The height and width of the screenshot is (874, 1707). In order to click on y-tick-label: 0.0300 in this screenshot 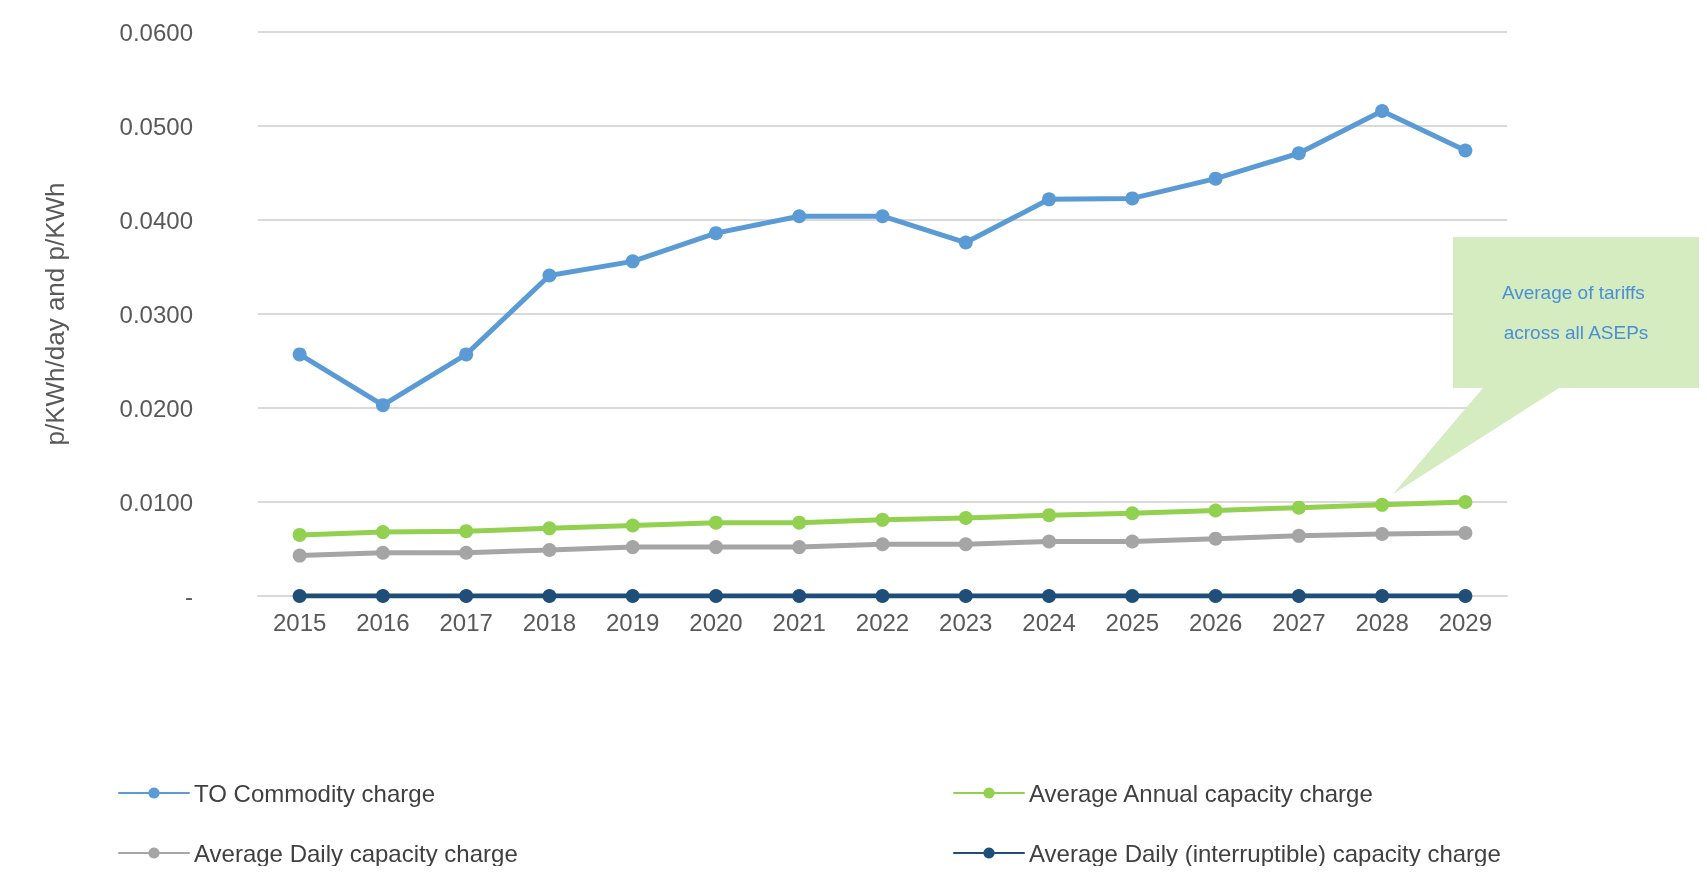, I will do `click(156, 314)`.